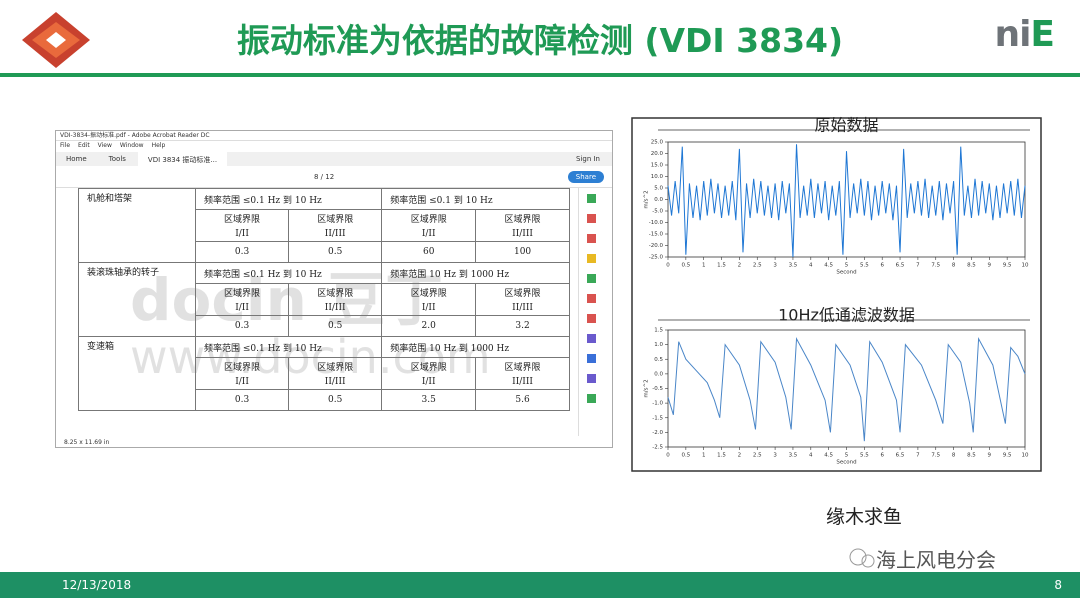 The height and width of the screenshot is (608, 1080). What do you see at coordinates (990, 266) in the screenshot?
I see `x-tick-label: 9` at bounding box center [990, 266].